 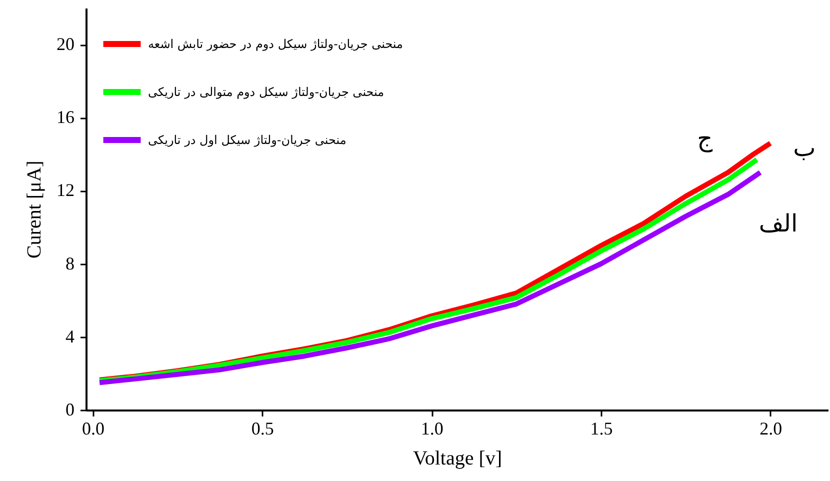 I want to click on x-axis-title: Voltage [v], so click(x=457, y=459).